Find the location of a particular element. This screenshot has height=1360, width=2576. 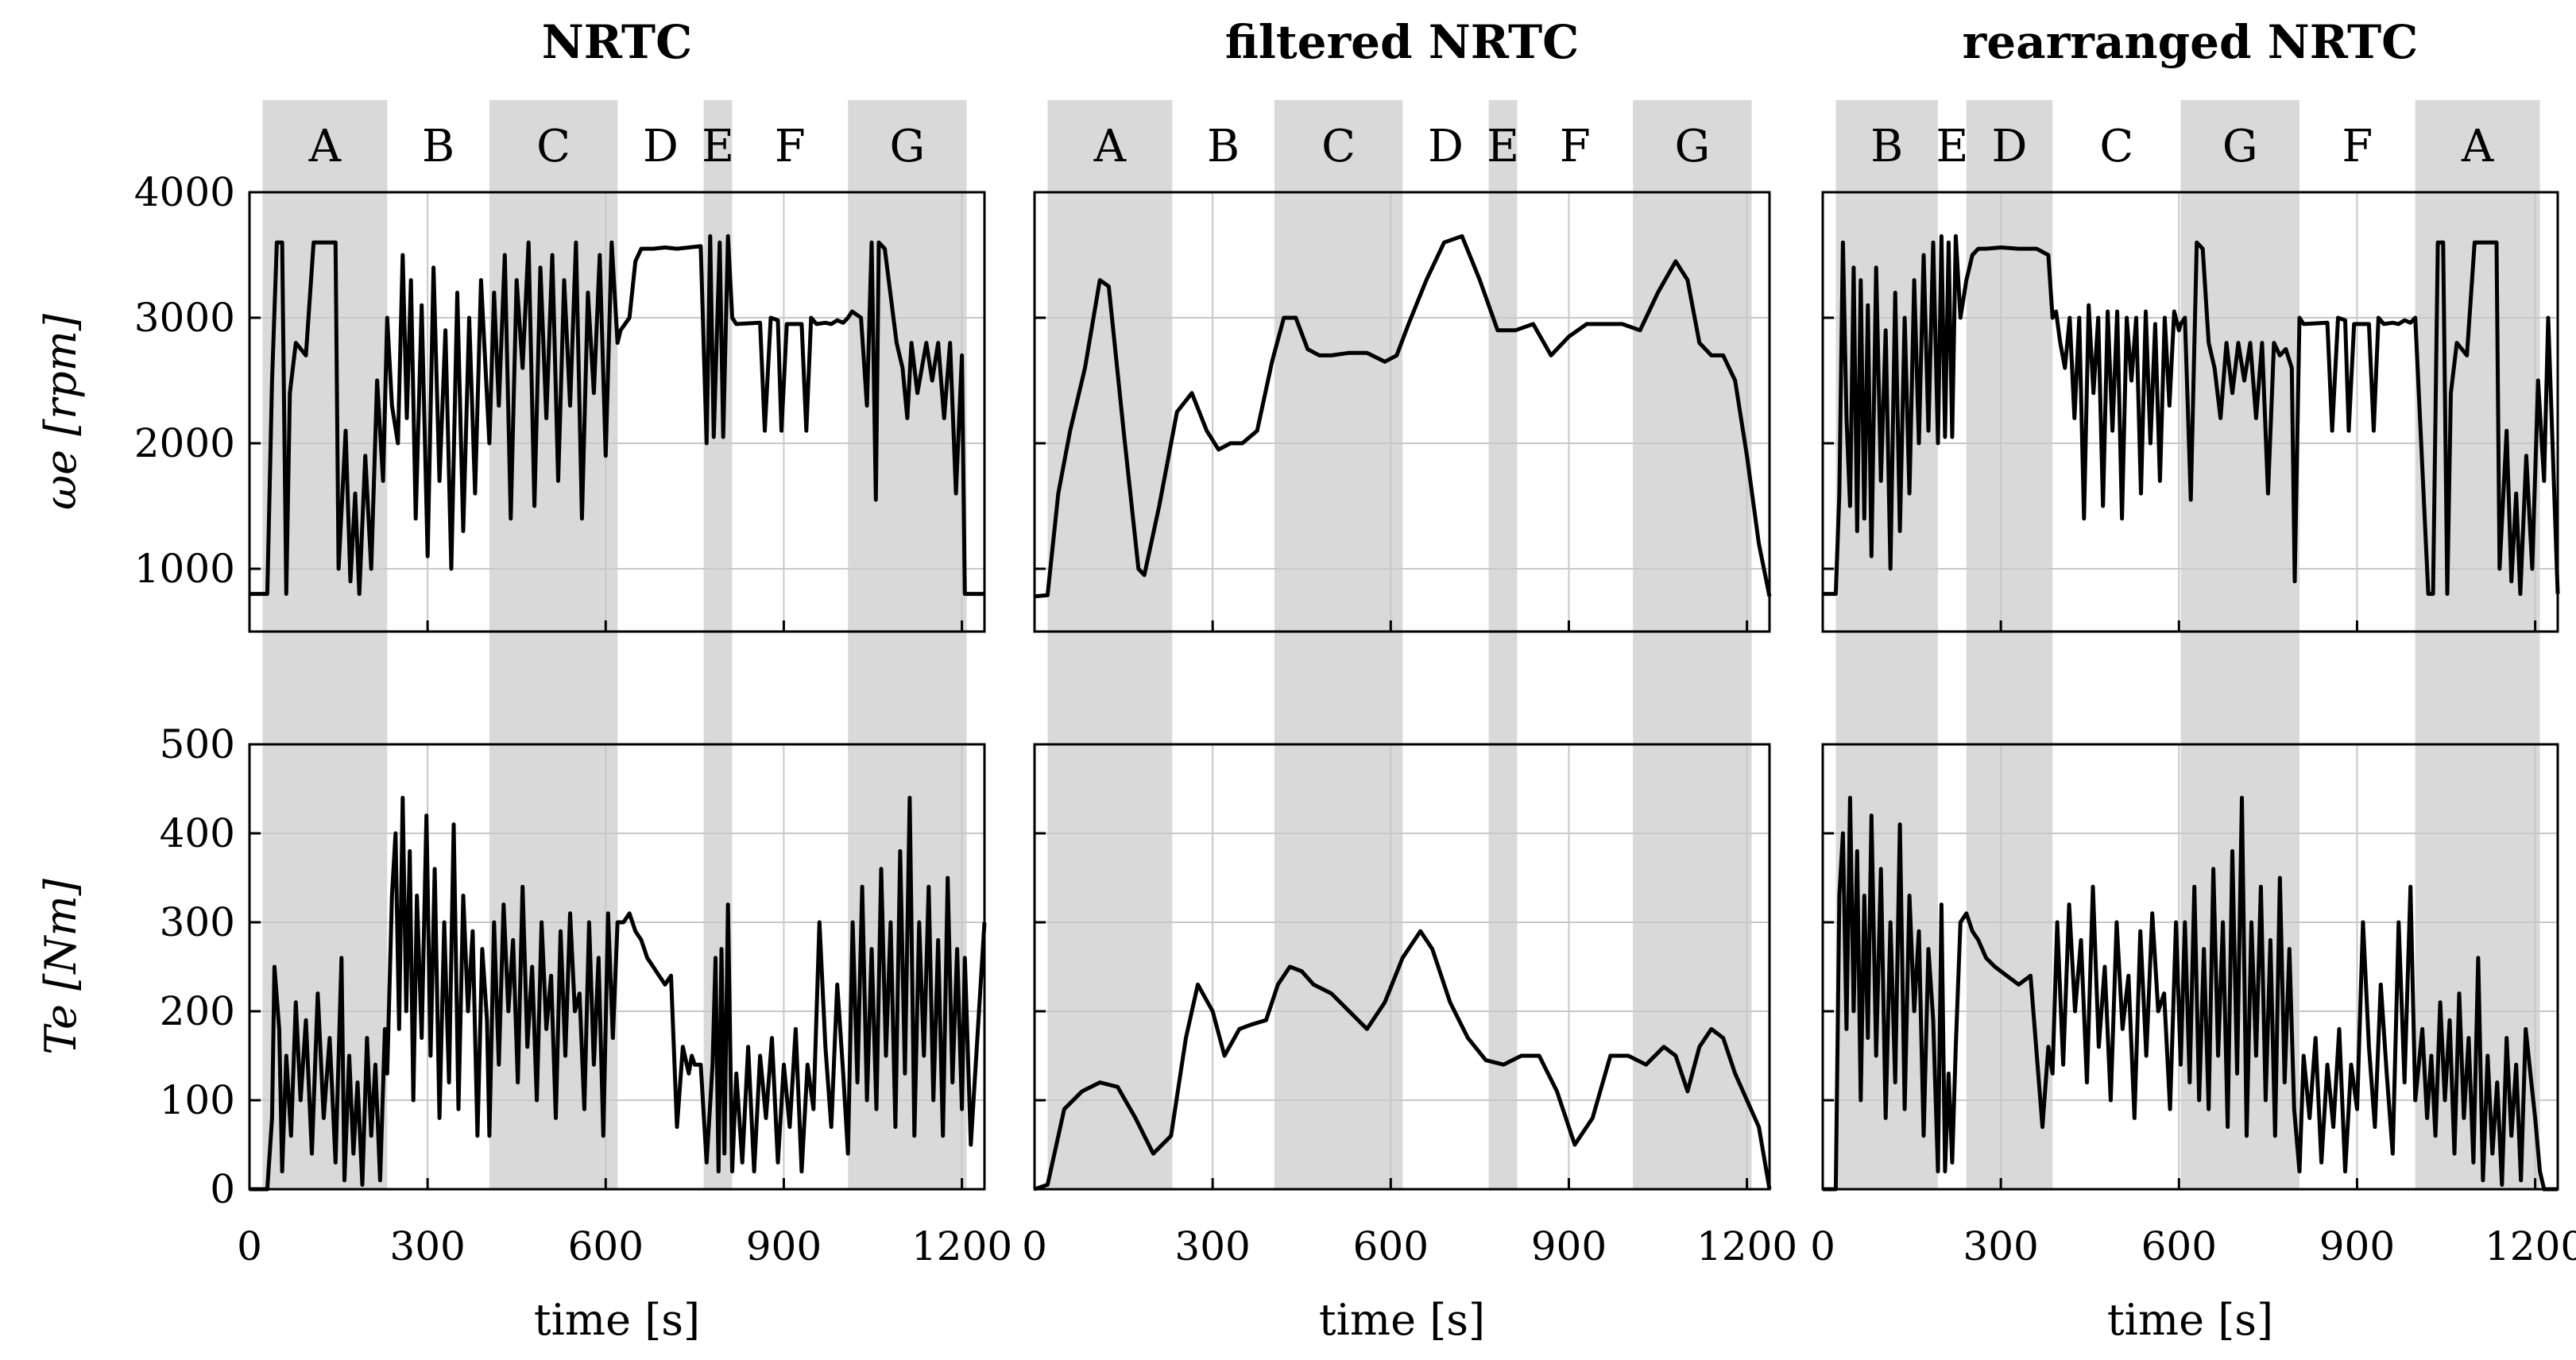

y-tick-label: 4000 is located at coordinates (184, 192).